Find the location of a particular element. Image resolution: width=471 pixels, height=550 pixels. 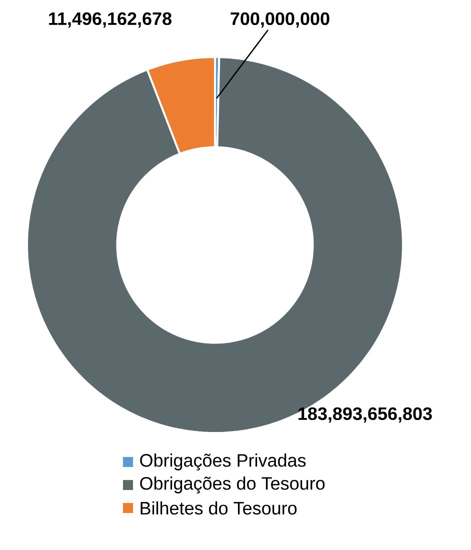

data-label: 11,496,162,678 is located at coordinates (110, 20).